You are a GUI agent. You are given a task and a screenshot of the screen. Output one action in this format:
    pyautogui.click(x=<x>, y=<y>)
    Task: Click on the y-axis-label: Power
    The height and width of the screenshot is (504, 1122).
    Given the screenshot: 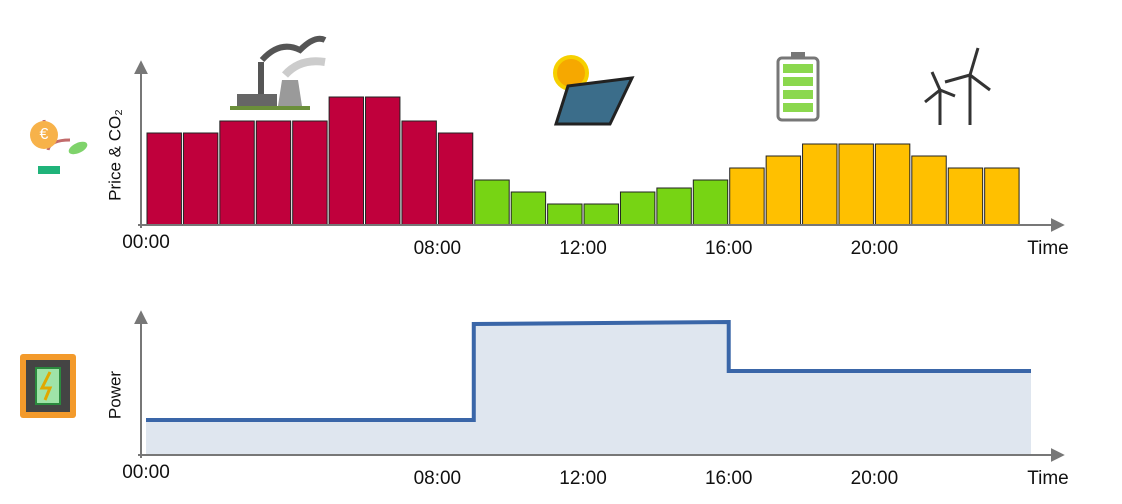 What is the action you would take?
    pyautogui.click(x=114, y=395)
    